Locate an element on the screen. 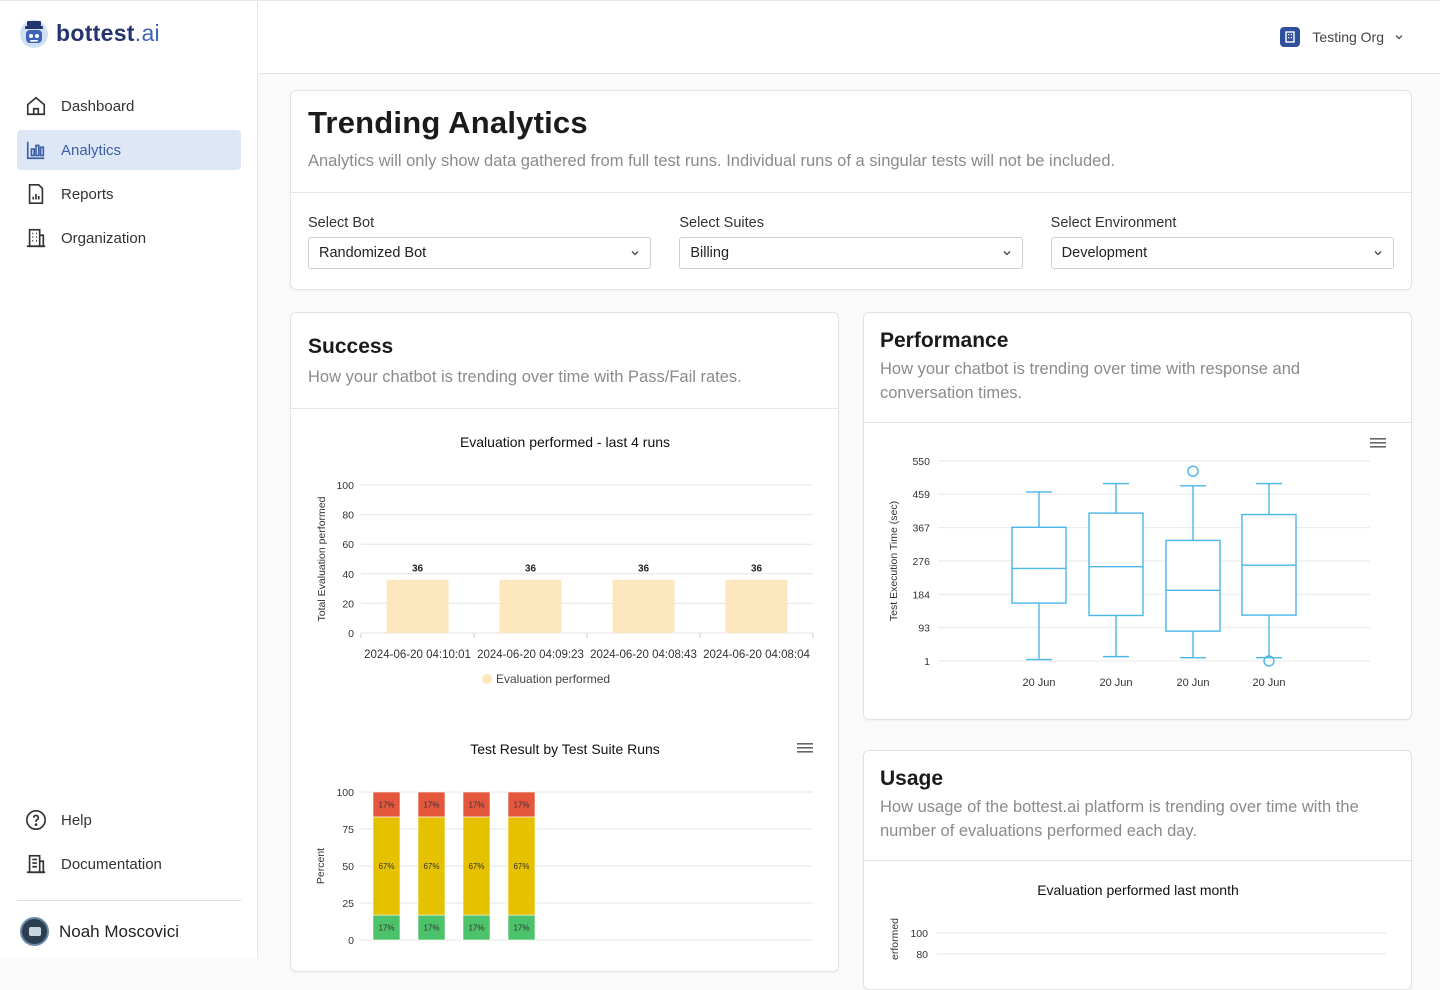 The height and width of the screenshot is (990, 1440). nav-item-dashboard: Dashboard is located at coordinates (129, 106).